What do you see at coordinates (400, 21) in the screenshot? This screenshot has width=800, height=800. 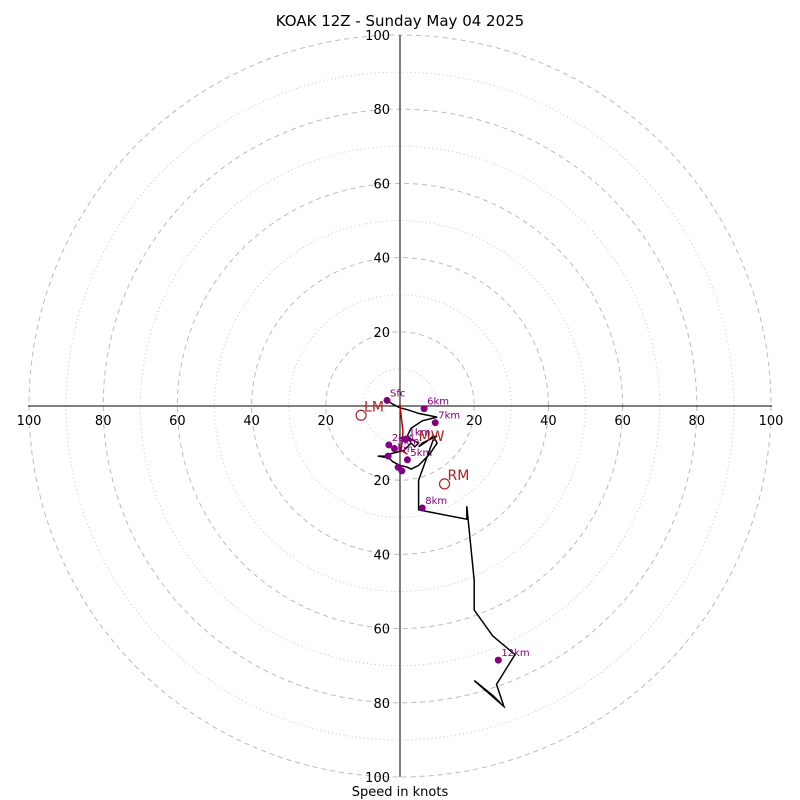 I see `chart-title: KOAK 12Z - Sunday May 04 2025` at bounding box center [400, 21].